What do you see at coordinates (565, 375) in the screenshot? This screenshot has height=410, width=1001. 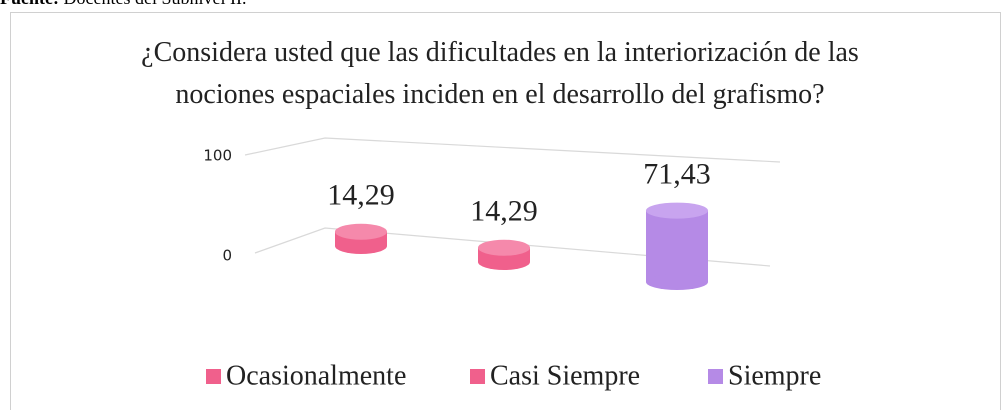 I see `legend-label: Casi Siempre` at bounding box center [565, 375].